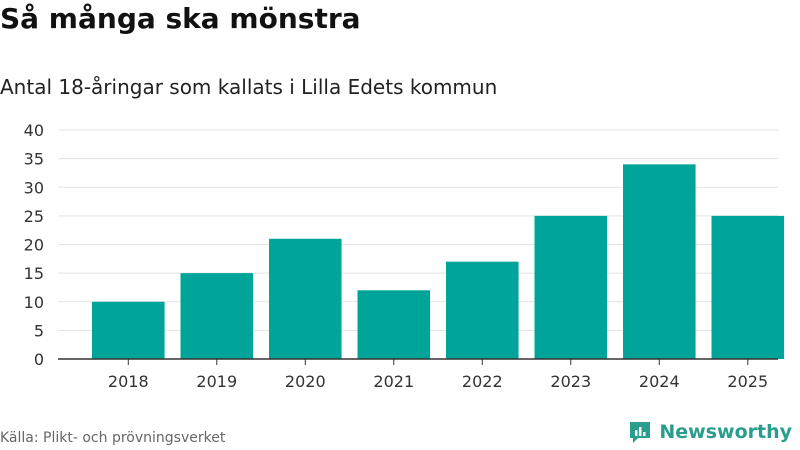  Describe the element at coordinates (34, 302) in the screenshot. I see `y-tick-label: 10` at that location.